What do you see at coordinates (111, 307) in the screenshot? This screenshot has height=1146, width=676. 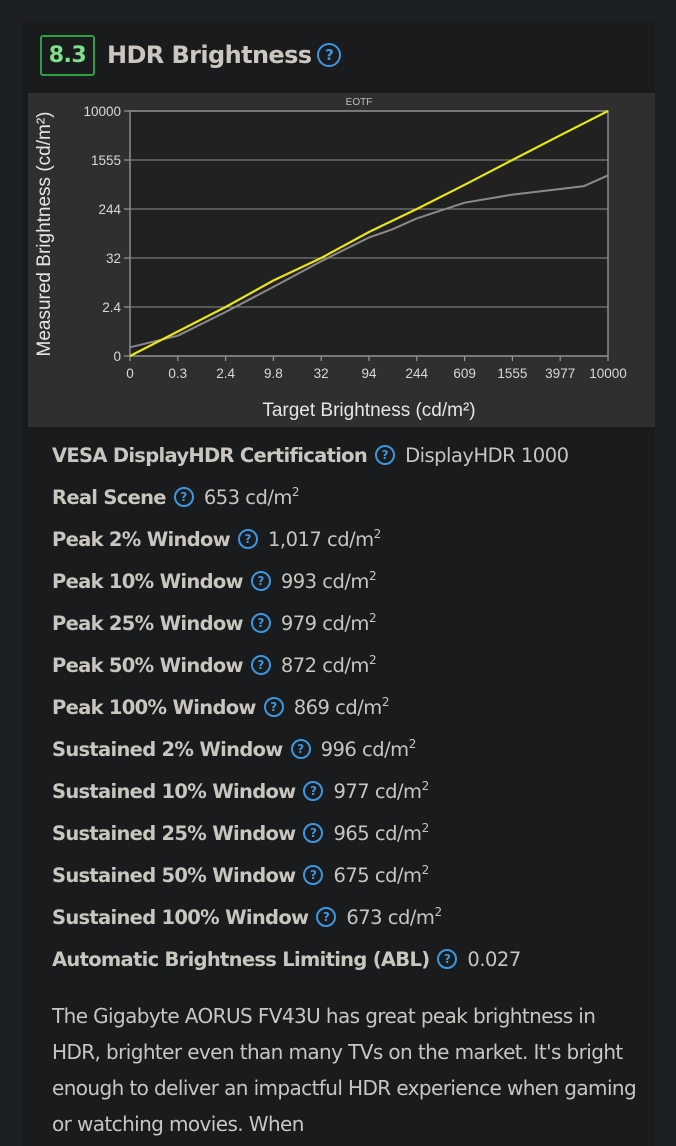 I see `y-tick-label: 2.4` at bounding box center [111, 307].